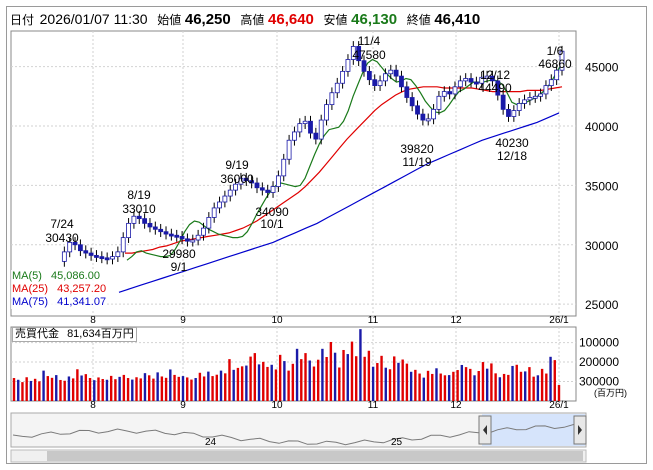  What do you see at coordinates (272, 224) in the screenshot?
I see `annotation-date: 10/1` at bounding box center [272, 224].